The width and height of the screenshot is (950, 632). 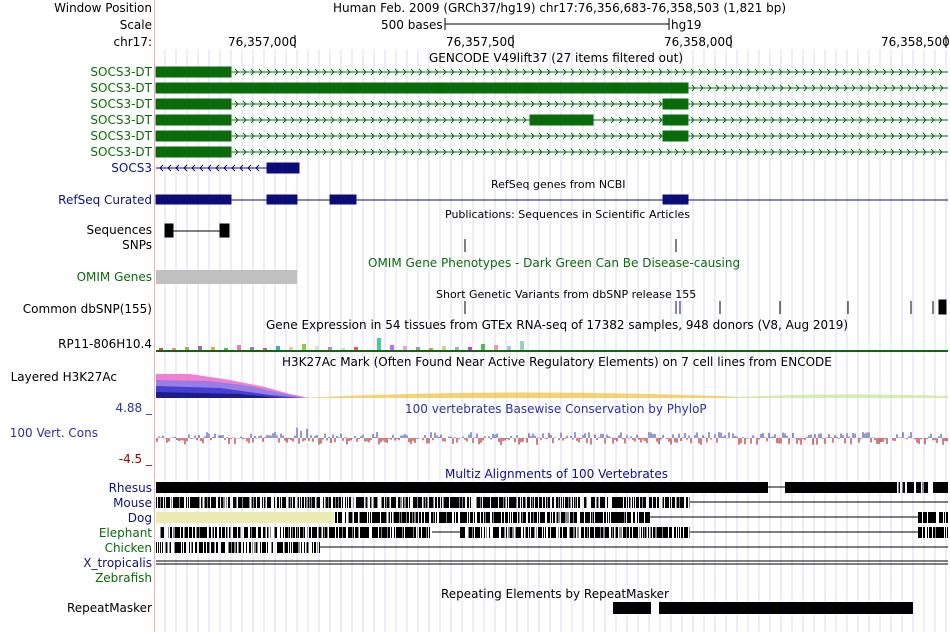 What do you see at coordinates (117, 563) in the screenshot?
I see `multiz-species-label: X_tropicalis` at bounding box center [117, 563].